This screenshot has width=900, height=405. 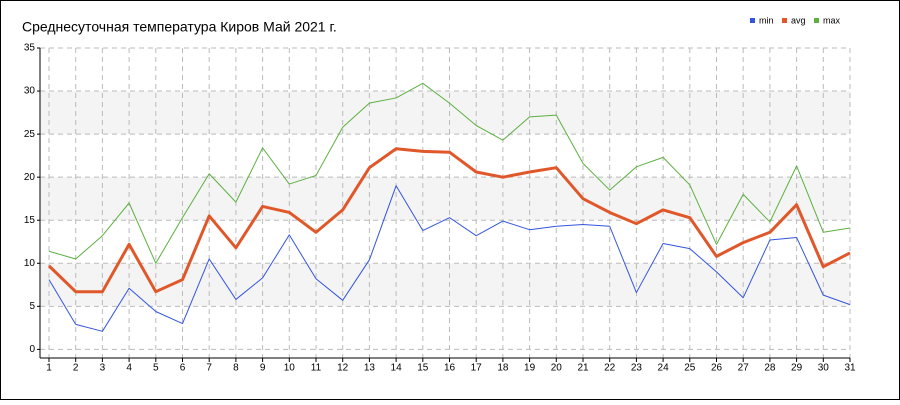 What do you see at coordinates (664, 368) in the screenshot?
I see `x-tick-label: 24` at bounding box center [664, 368].